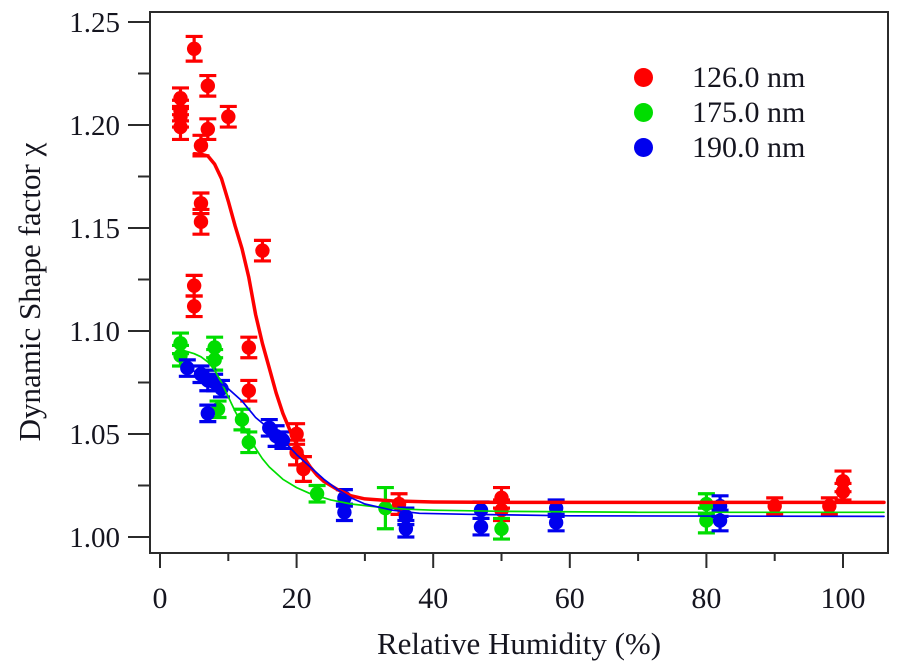 Image resolution: width=900 pixels, height=666 pixels. What do you see at coordinates (94, 435) in the screenshot?
I see `y-tick-label: 1.05` at bounding box center [94, 435].